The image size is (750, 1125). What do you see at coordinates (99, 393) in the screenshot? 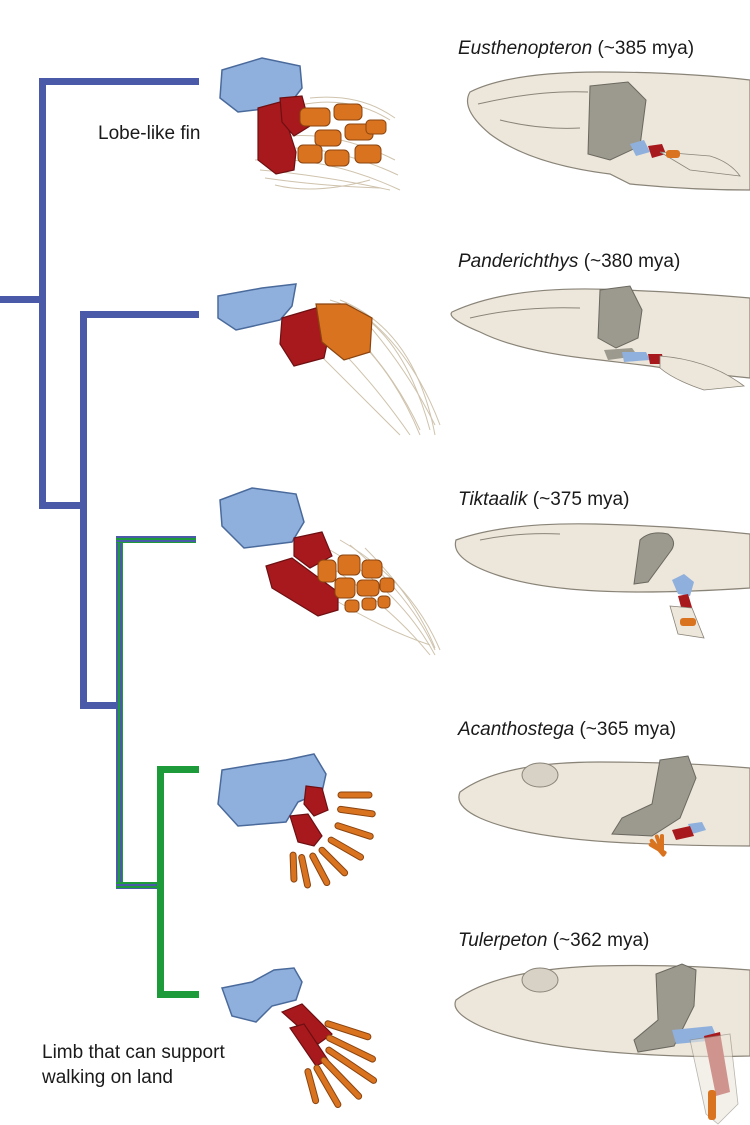
I see `fin-lineage-branches` at bounding box center [99, 393].